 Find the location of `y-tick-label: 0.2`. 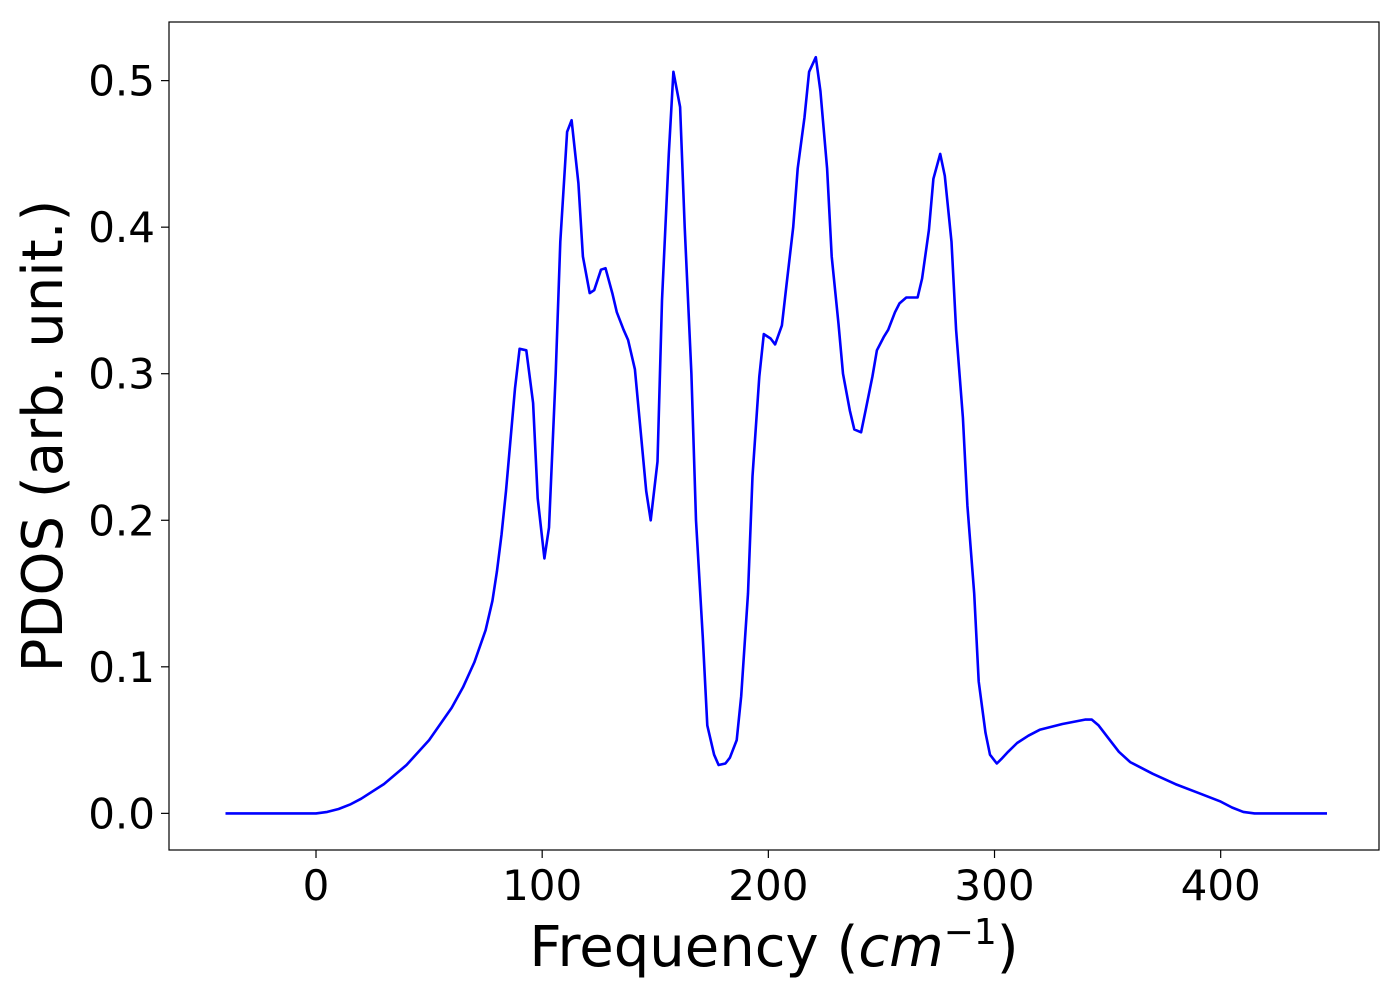

y-tick-label: 0.2 is located at coordinates (121, 520).